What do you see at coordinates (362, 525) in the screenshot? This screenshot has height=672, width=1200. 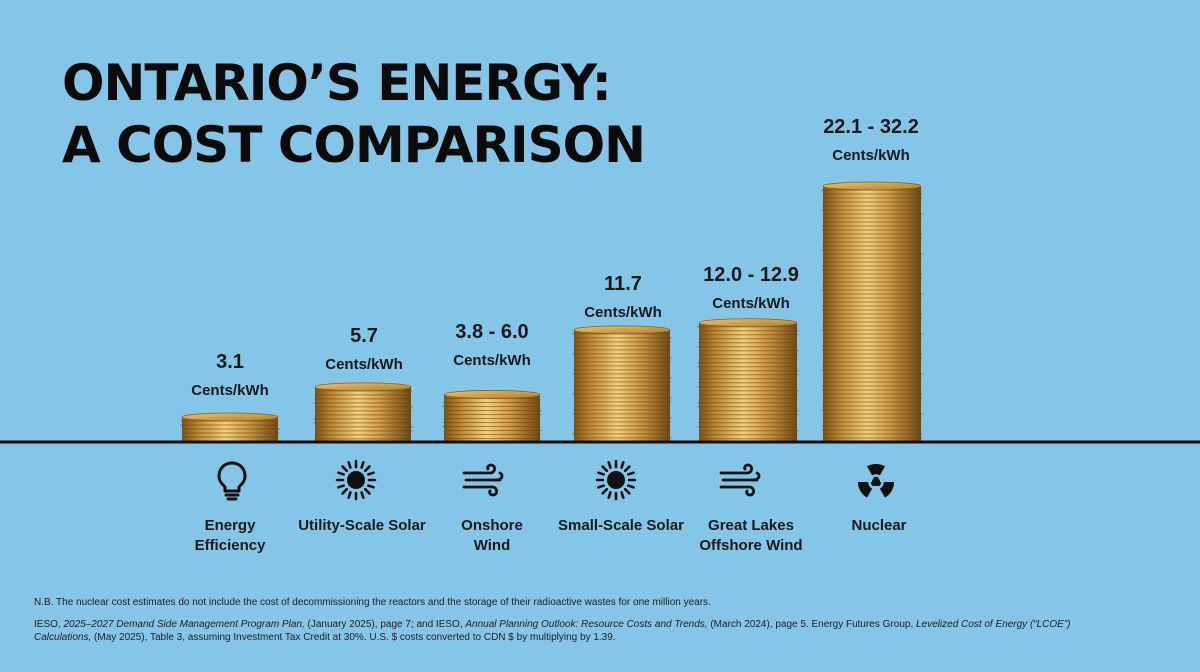 I see `category-label-utility-scale-solar: Utility-Scale Solar` at bounding box center [362, 525].